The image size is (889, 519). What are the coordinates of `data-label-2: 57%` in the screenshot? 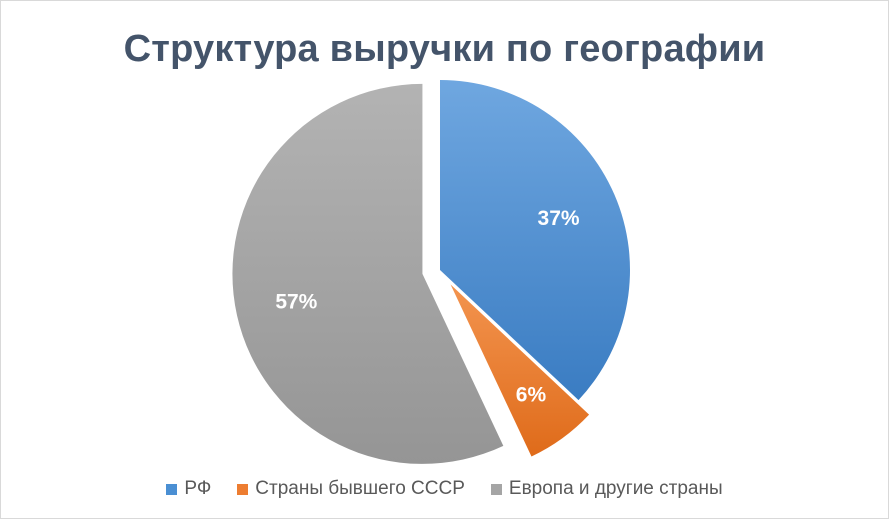 It's located at (296, 302).